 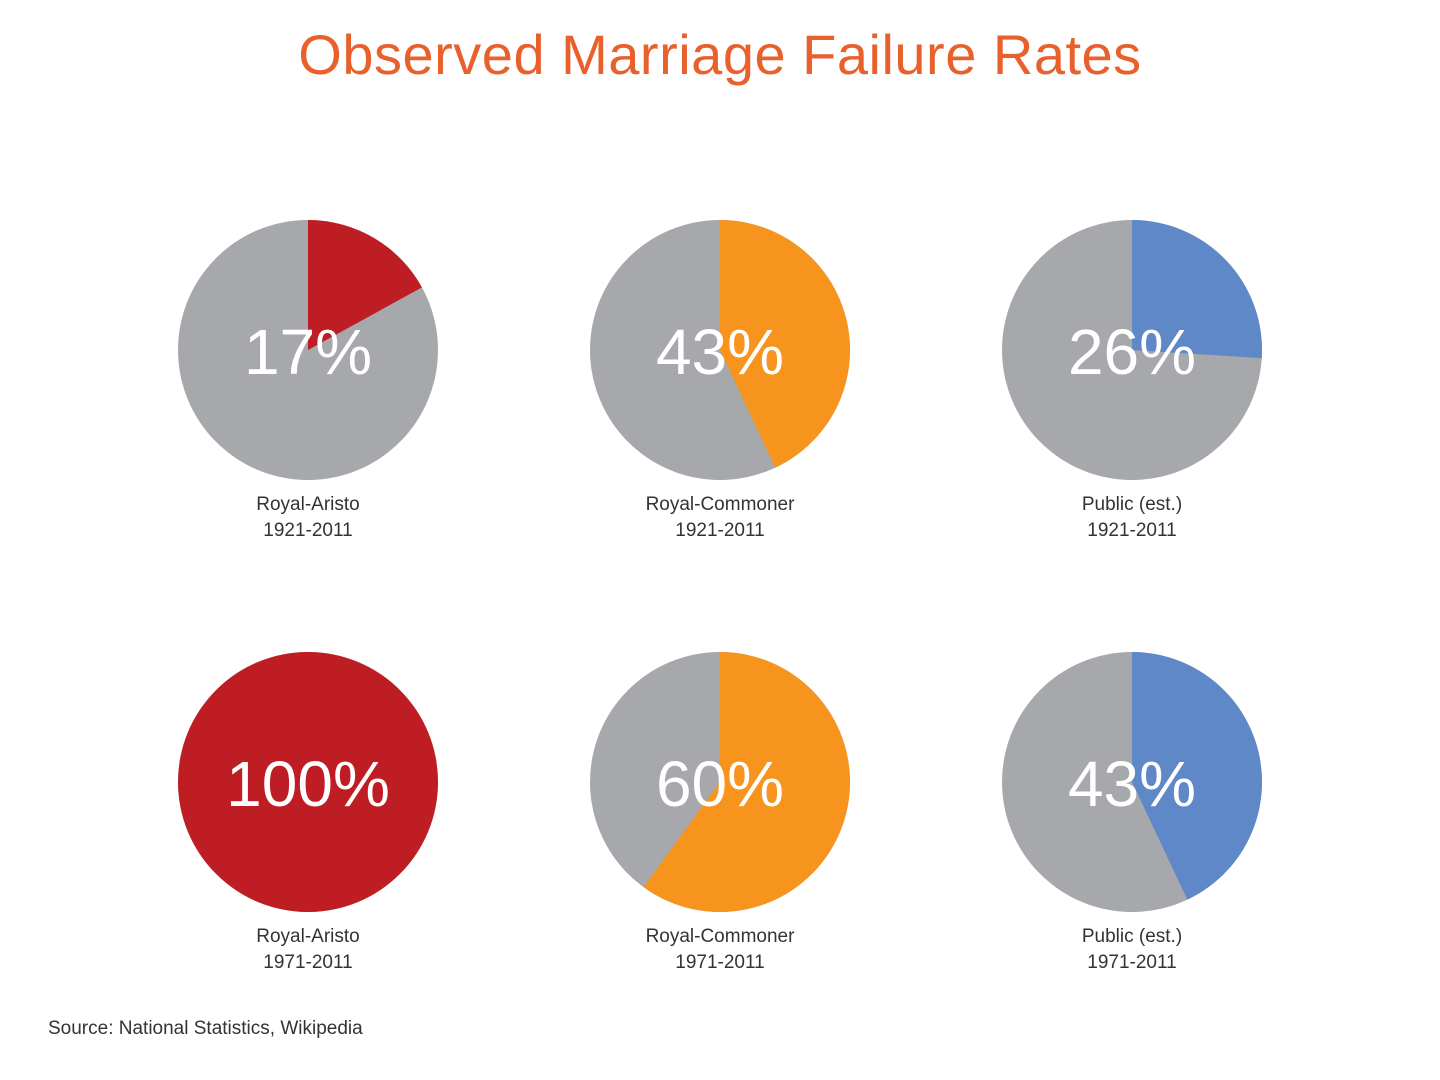 What do you see at coordinates (1132, 352) in the screenshot?
I see `percentage-label: 26%` at bounding box center [1132, 352].